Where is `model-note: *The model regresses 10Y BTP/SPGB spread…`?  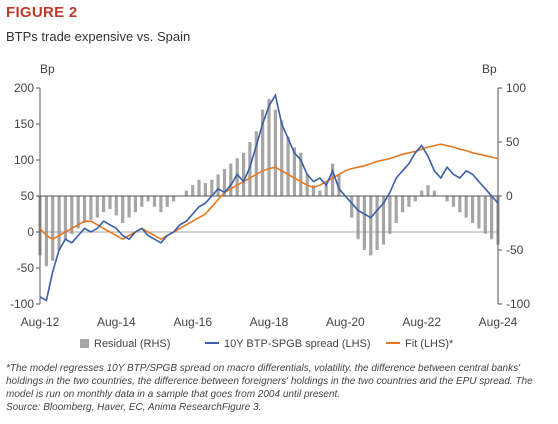
model-note: *The model regresses 10Y BTP/SPGB spread… is located at coordinates (269, 381).